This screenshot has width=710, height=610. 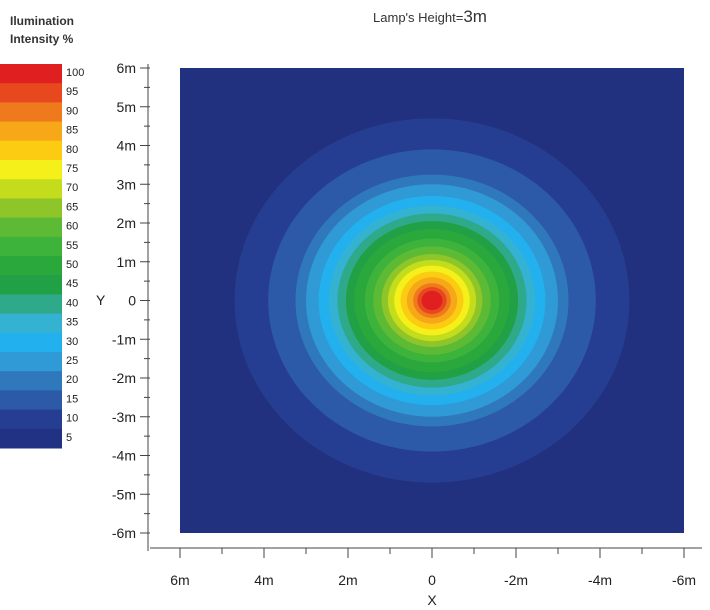 What do you see at coordinates (124, 378) in the screenshot?
I see `y-tick-label: -2m` at bounding box center [124, 378].